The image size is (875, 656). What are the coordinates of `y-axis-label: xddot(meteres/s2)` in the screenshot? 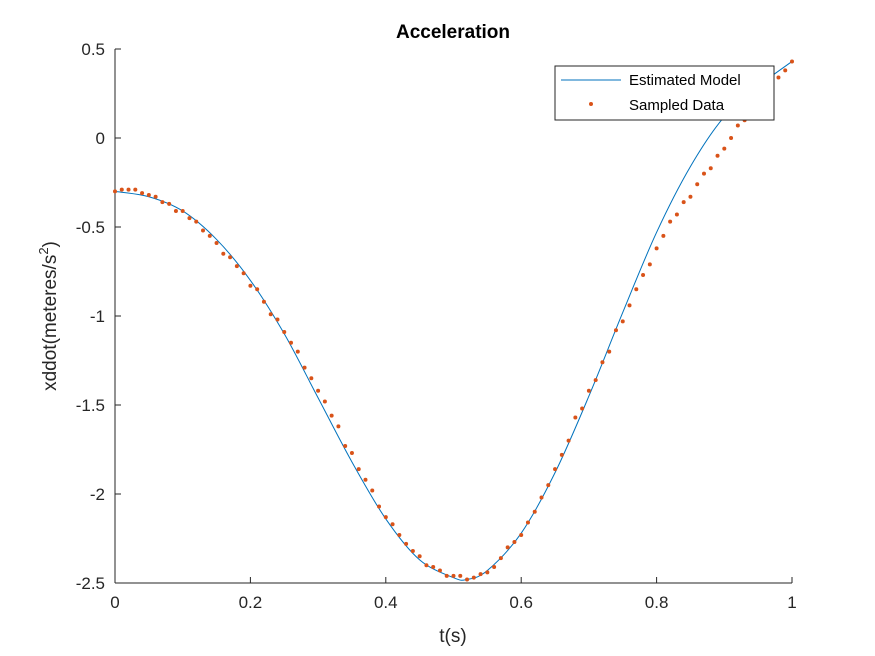 It's located at (48, 316).